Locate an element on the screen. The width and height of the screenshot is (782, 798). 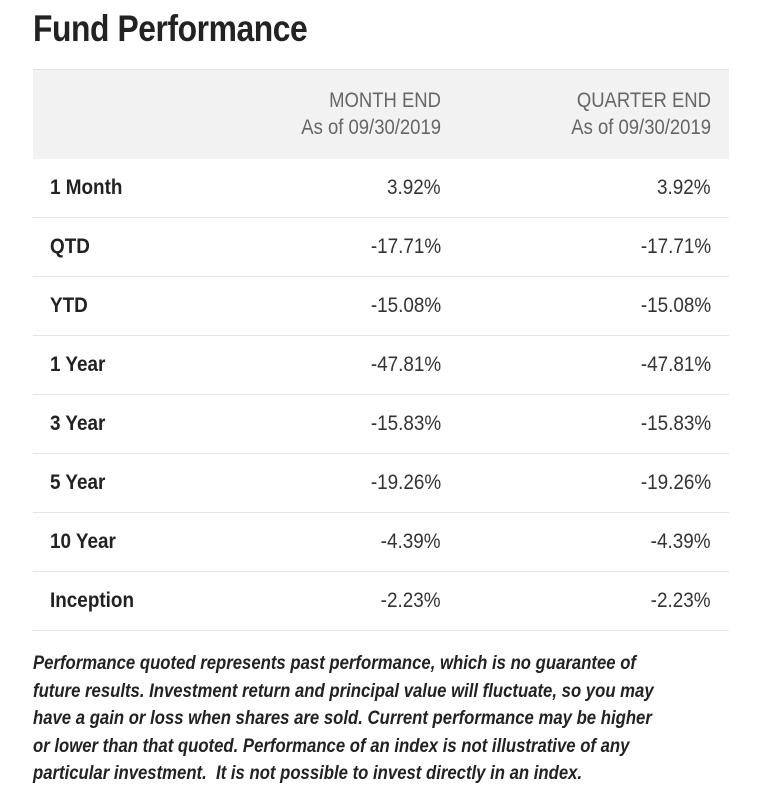
table-row: QTD -17.71% -17.71% is located at coordinates (381, 247).